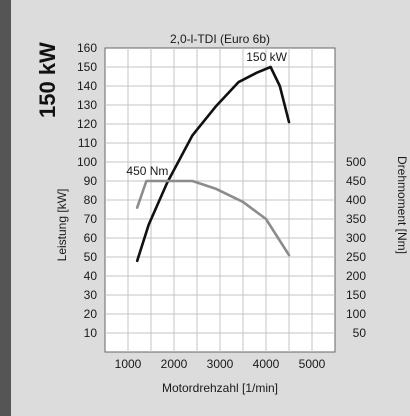  I want to click on torque-series-label: 450 Nm, so click(147, 171).